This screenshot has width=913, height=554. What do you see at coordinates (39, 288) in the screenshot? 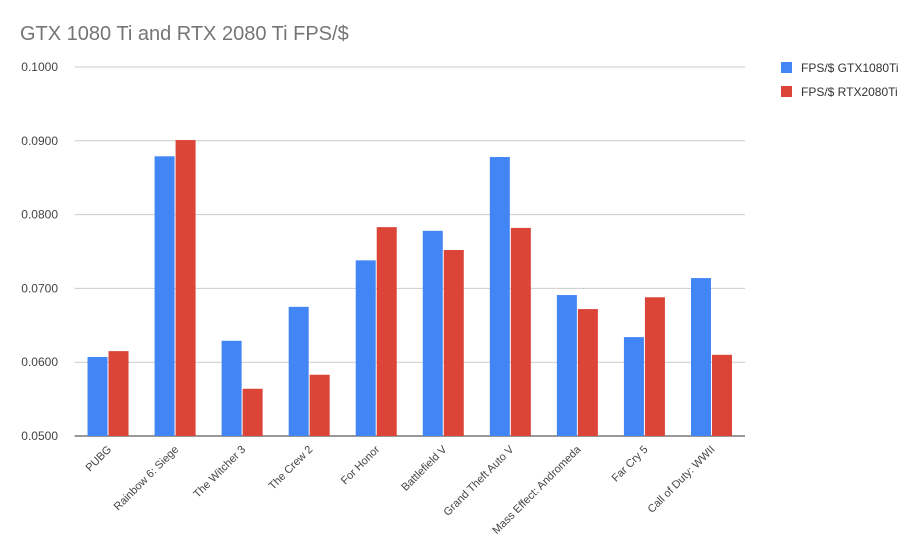
I see `y-tick-label: 0.0700` at bounding box center [39, 288].